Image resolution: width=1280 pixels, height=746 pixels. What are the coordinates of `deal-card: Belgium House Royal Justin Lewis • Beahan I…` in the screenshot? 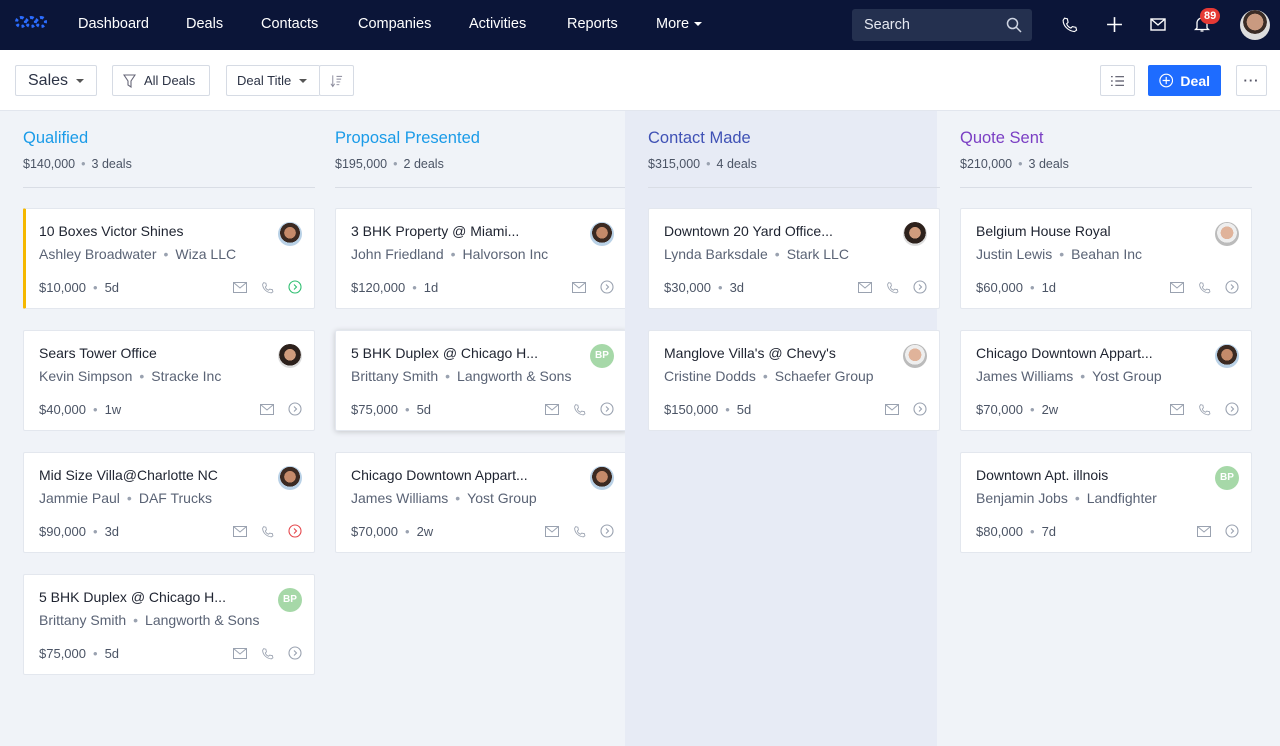 It's located at (1106, 258).